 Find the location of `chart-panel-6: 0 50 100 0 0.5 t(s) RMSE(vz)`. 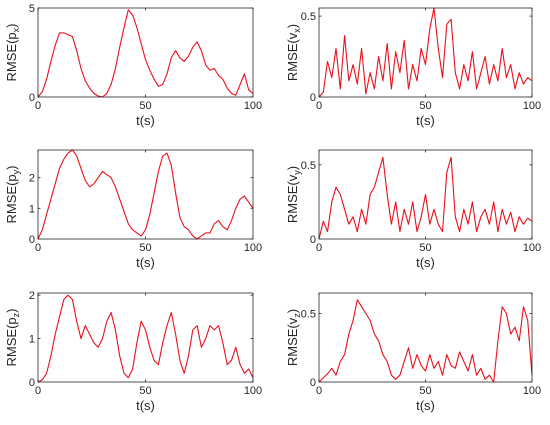

chart-panel-6: 0 50 100 0 0.5 t(s) RMSE(vz) is located at coordinates (413, 352).